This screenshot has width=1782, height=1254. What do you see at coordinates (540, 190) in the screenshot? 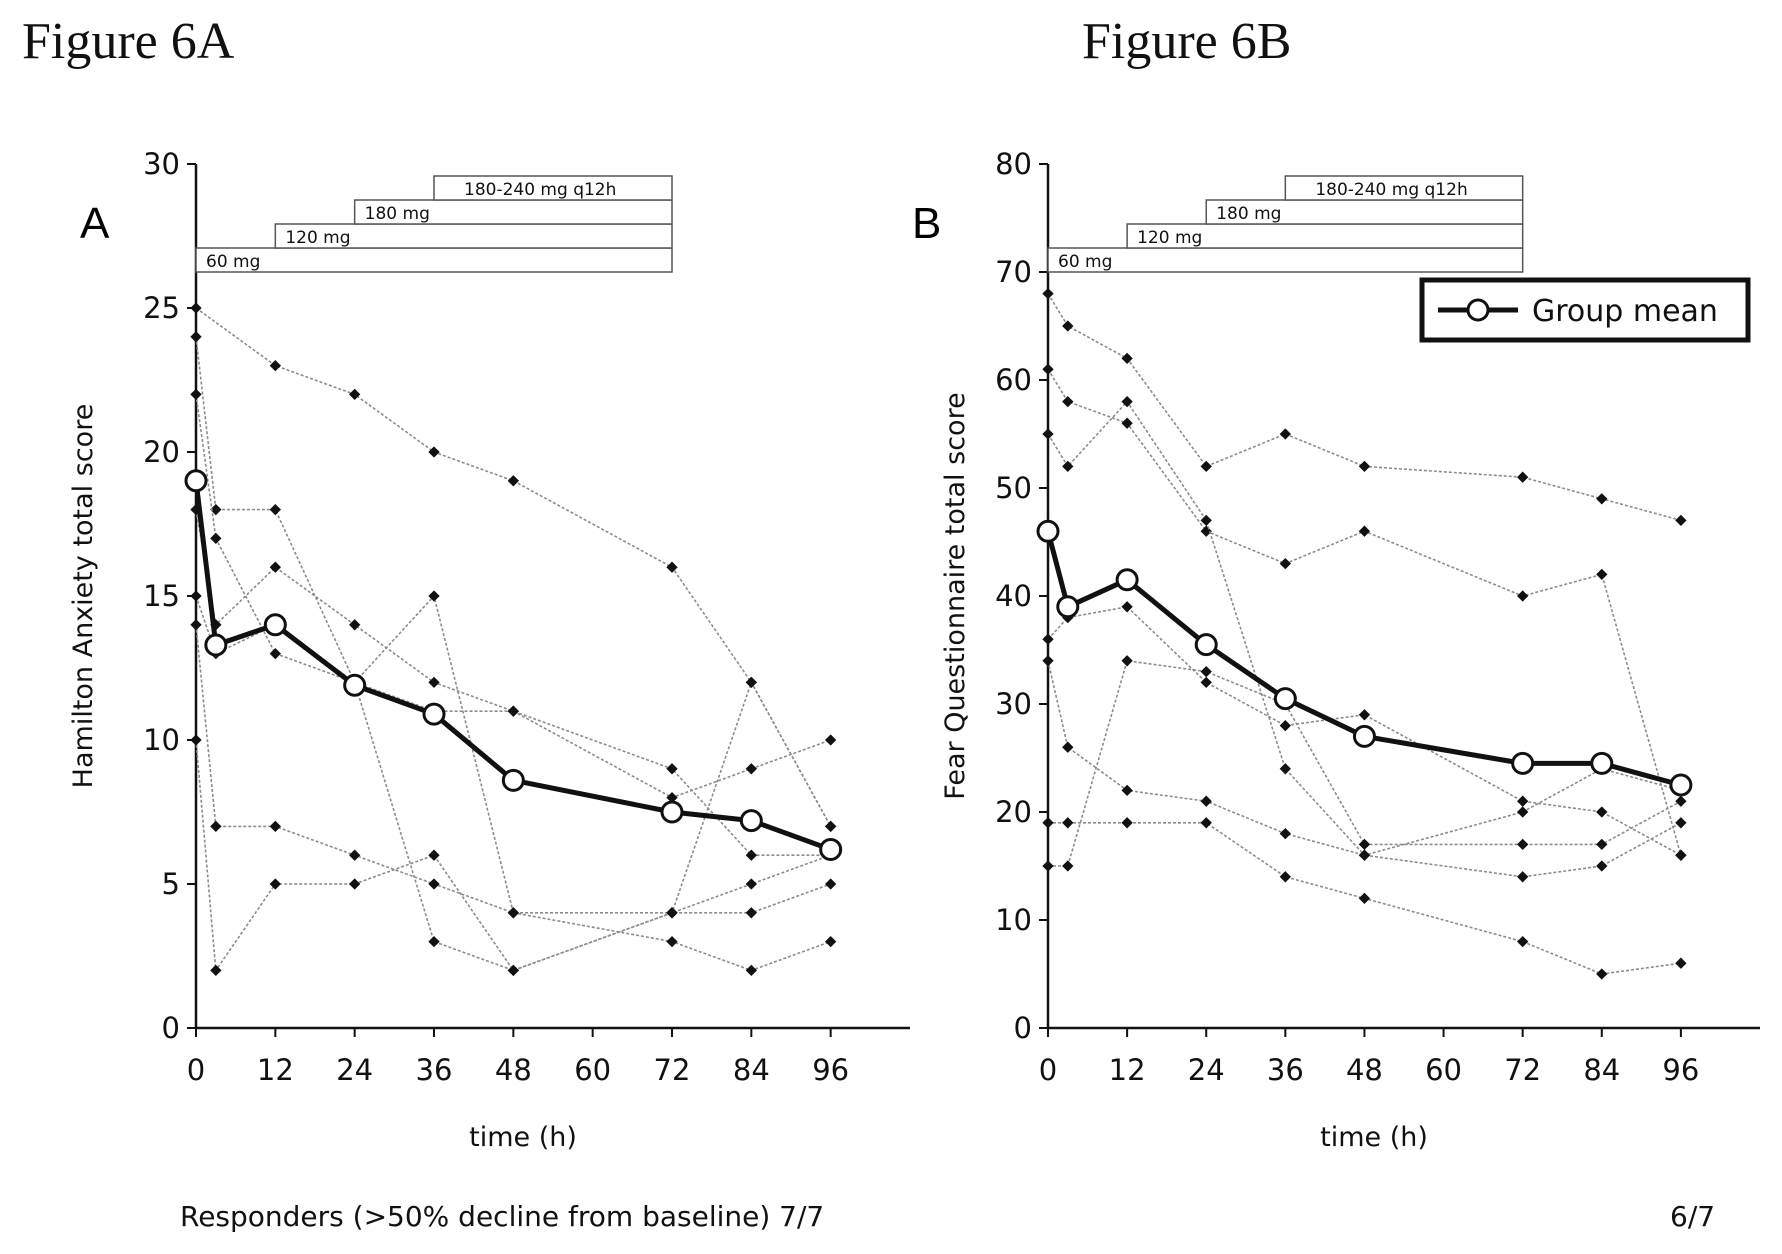
I see `dose-label: 180-240 mg q12h` at bounding box center [540, 190].